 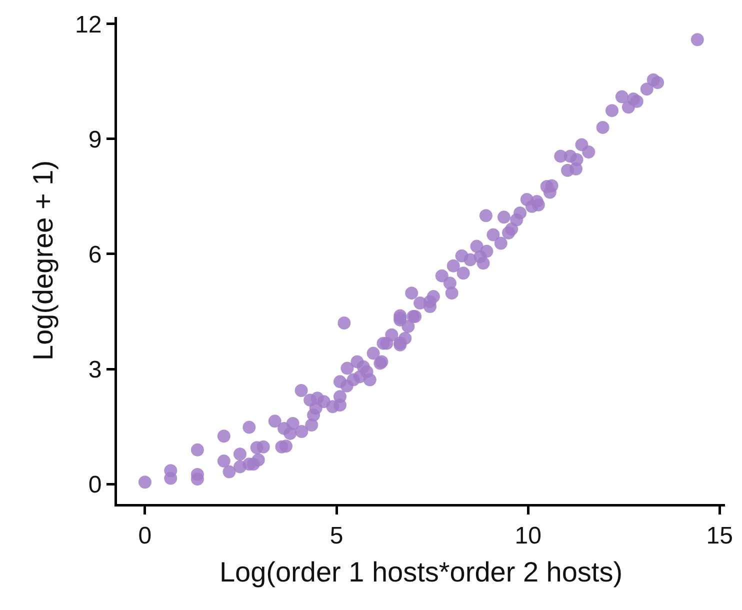 I want to click on x-tick-label: 10, so click(x=528, y=536).